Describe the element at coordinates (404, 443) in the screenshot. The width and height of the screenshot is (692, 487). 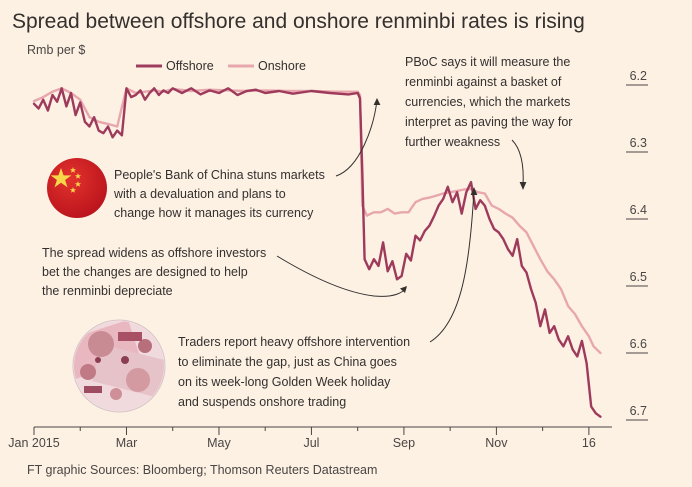
I see `x-tick-label: Sep` at that location.